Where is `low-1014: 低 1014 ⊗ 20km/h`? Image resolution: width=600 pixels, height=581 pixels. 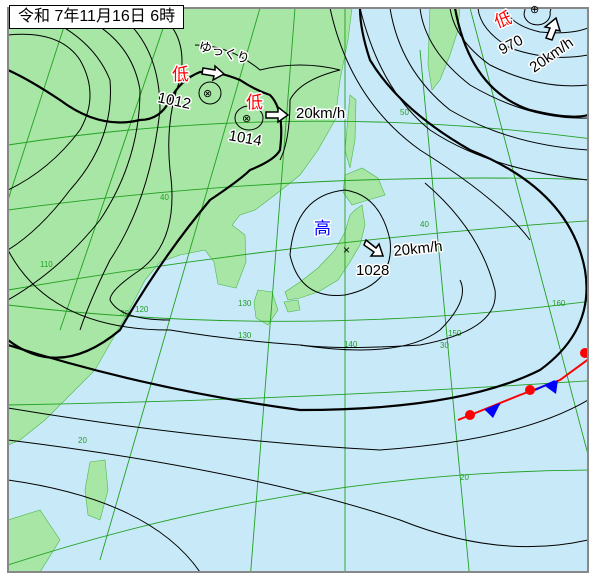 low-1014: 低 1014 ⊗ 20km/h is located at coordinates (286, 122).